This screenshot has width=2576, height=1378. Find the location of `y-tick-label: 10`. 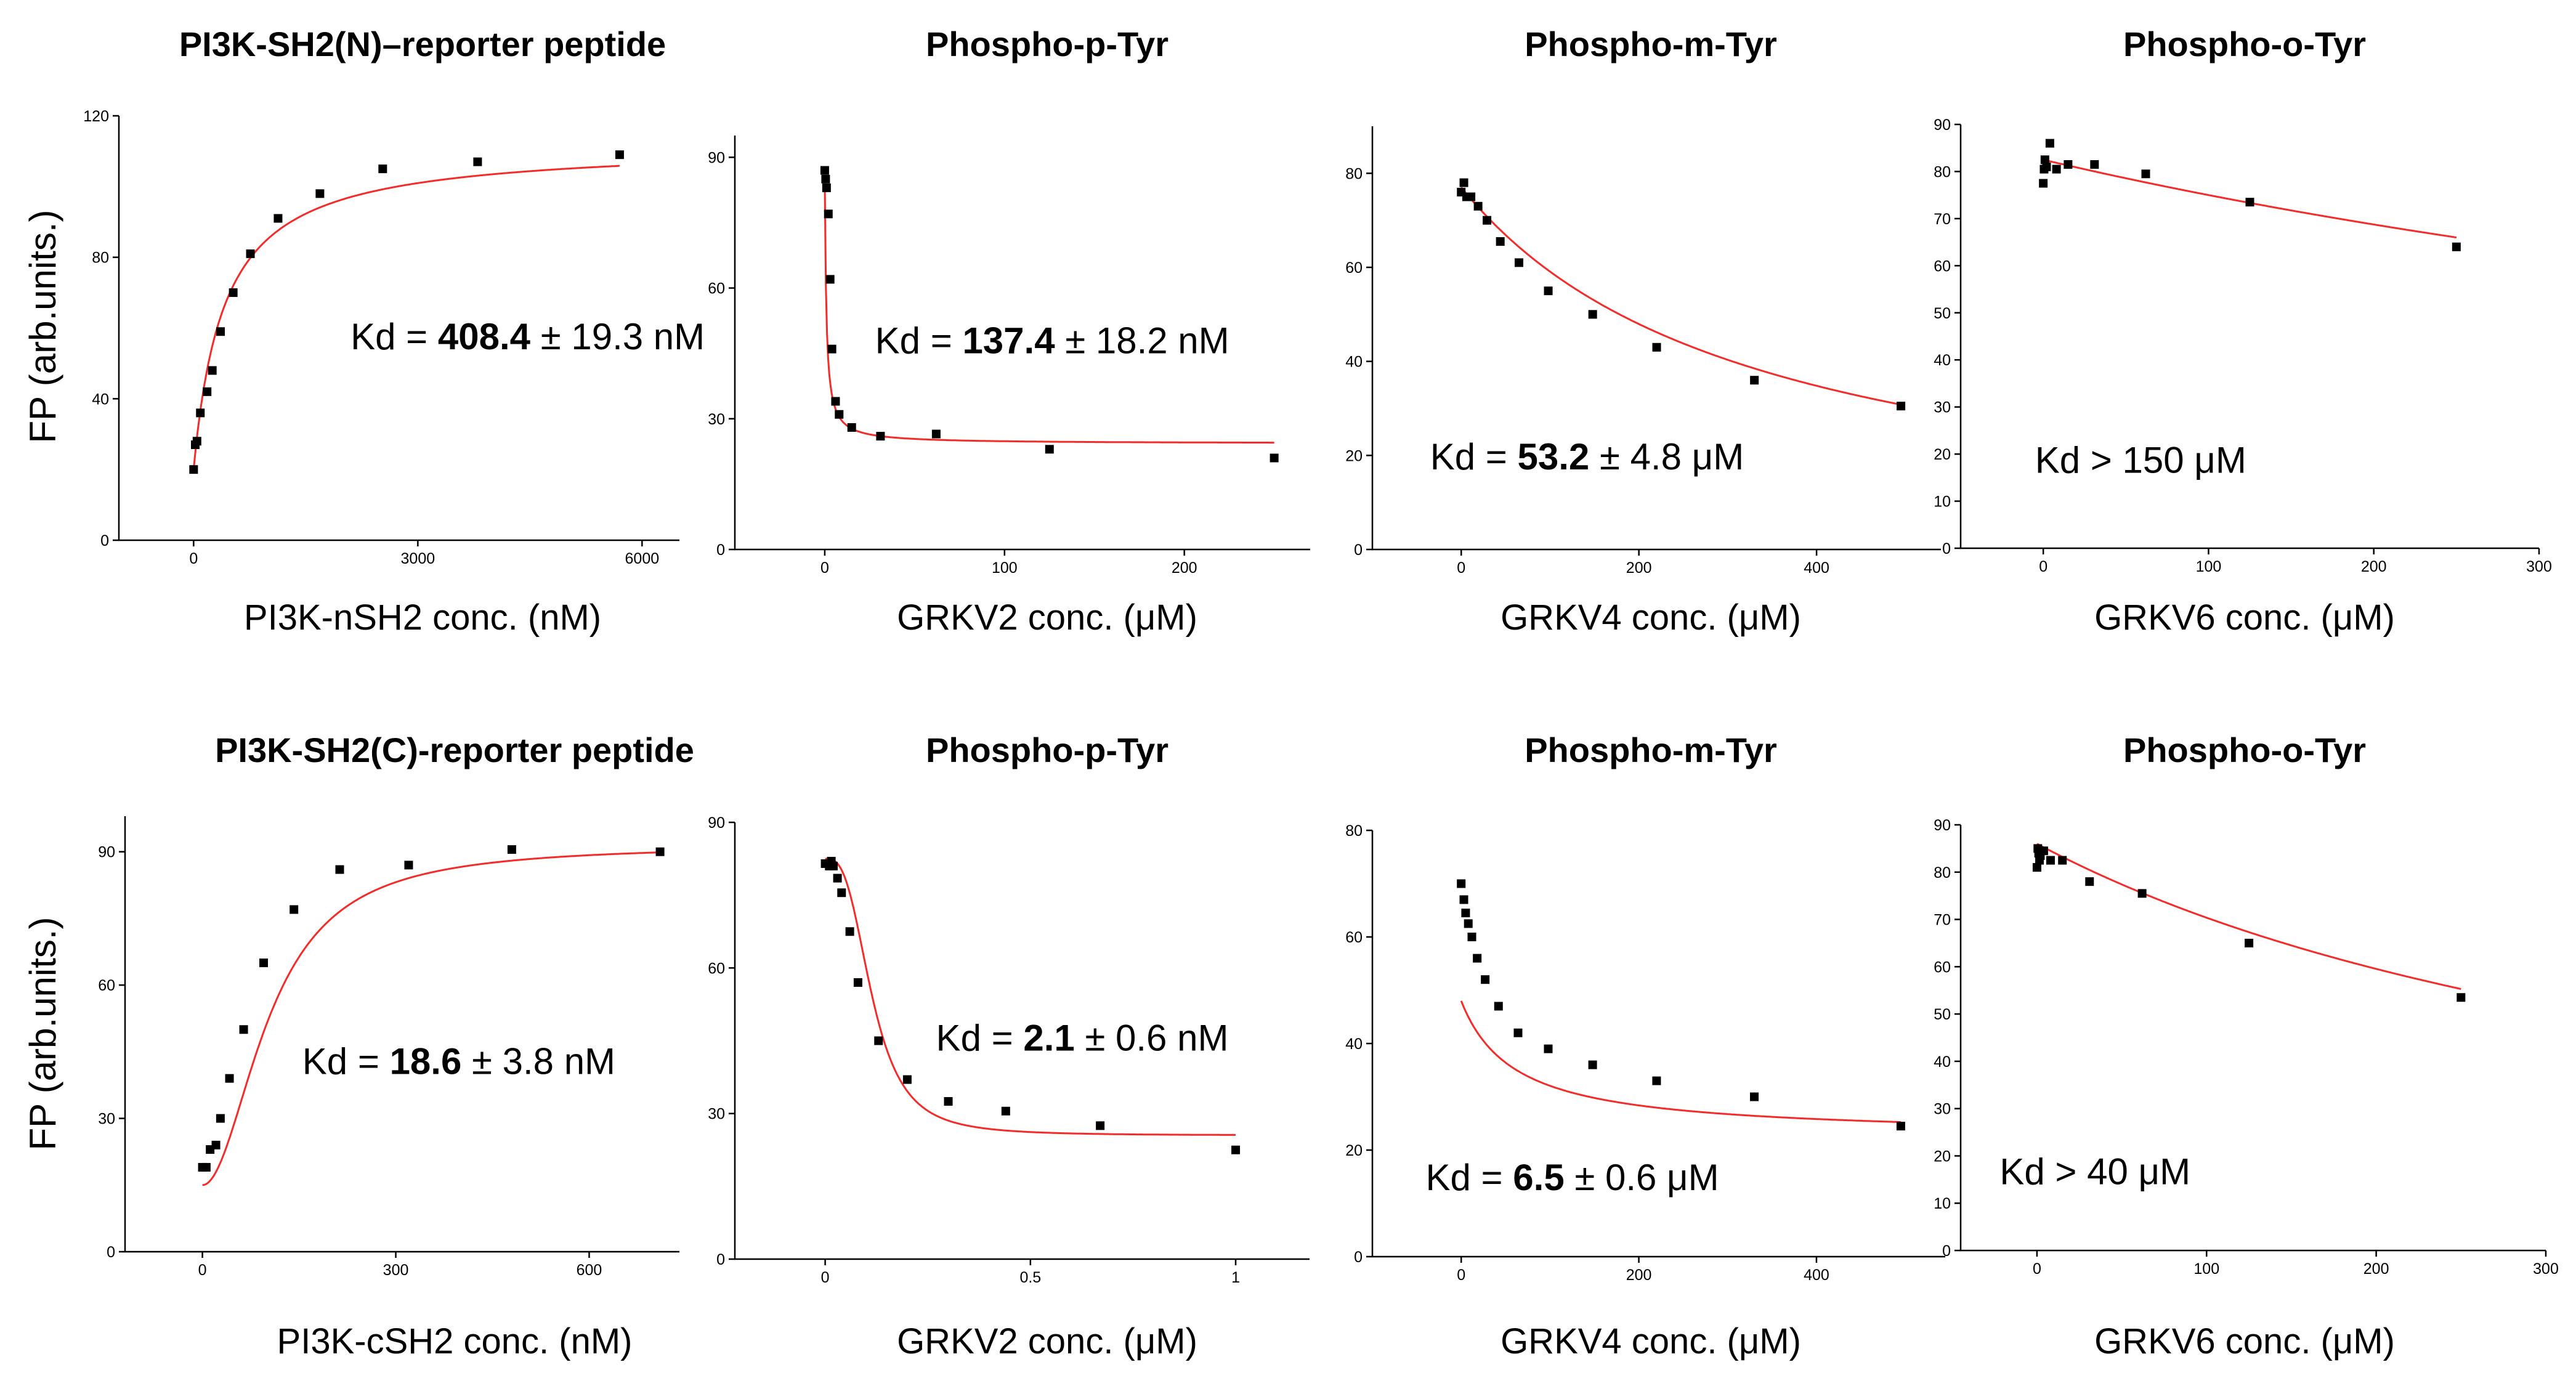

y-tick-label: 10 is located at coordinates (1942, 1203).